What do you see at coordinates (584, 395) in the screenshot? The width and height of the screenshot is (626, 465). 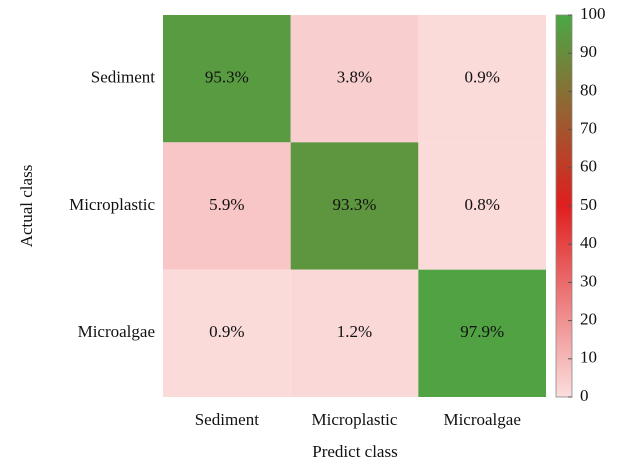 I see `colorbar-tick-label: 0` at bounding box center [584, 395].